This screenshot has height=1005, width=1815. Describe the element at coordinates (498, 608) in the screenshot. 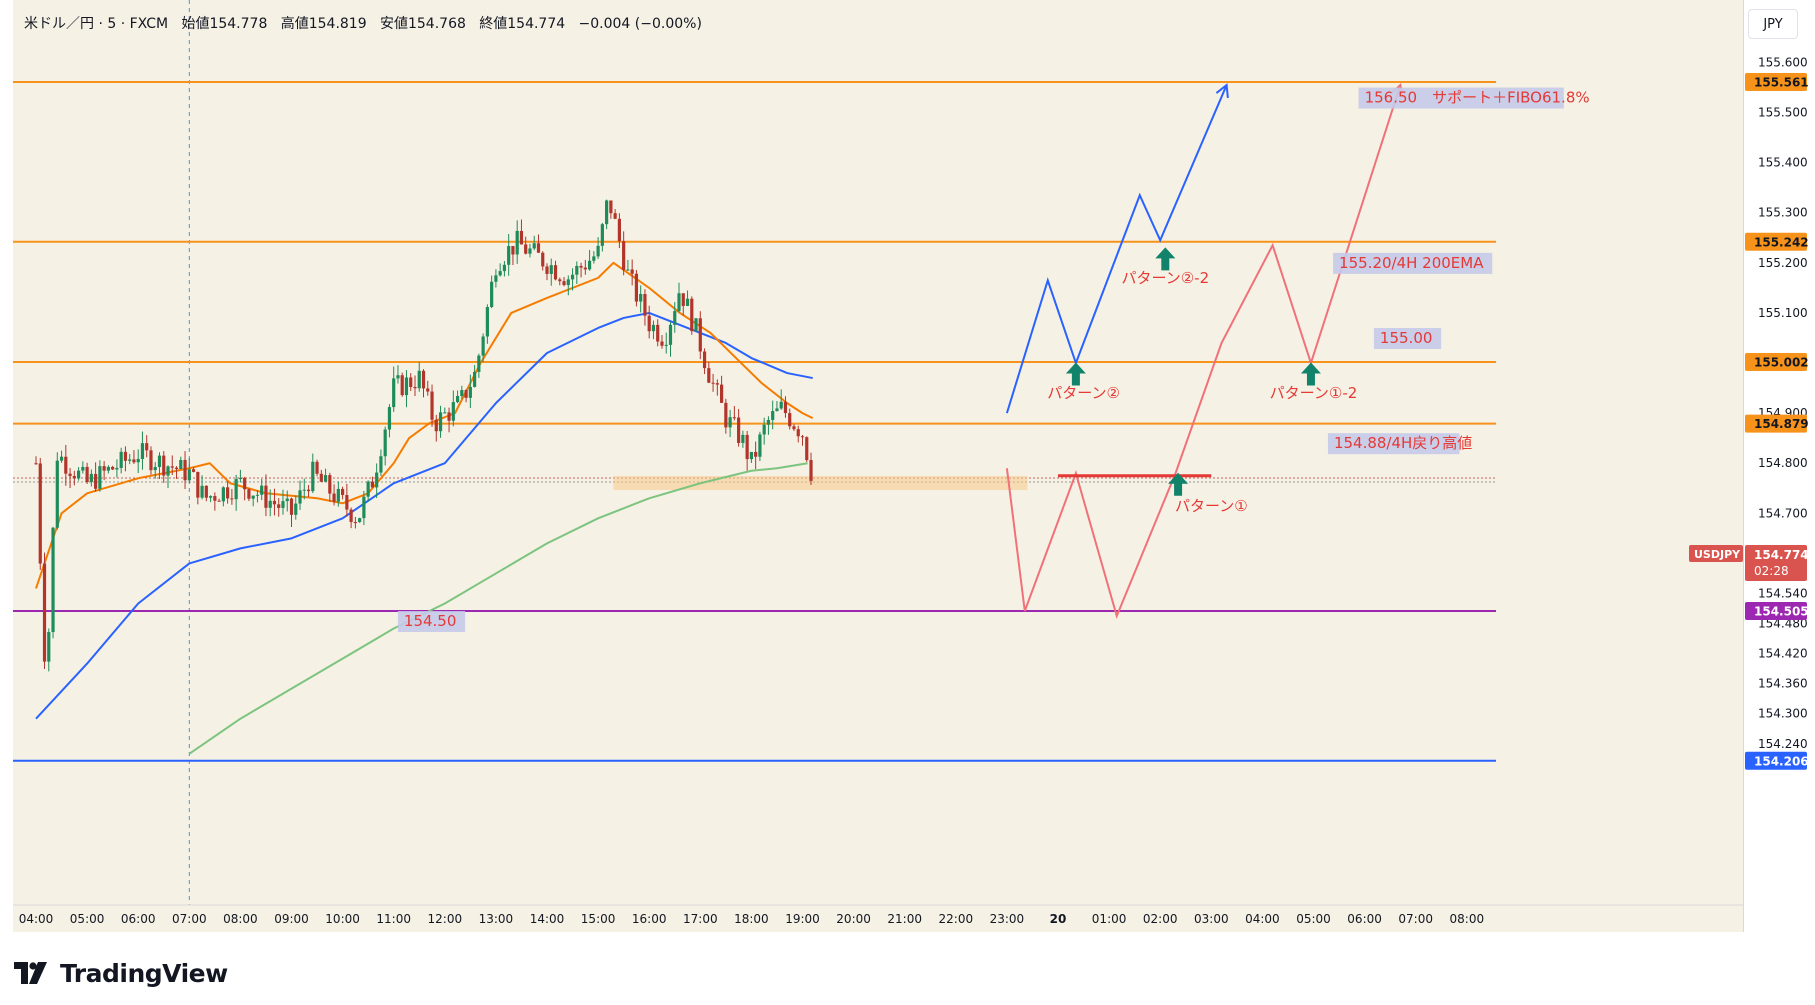

I see `ema-long-line` at that location.